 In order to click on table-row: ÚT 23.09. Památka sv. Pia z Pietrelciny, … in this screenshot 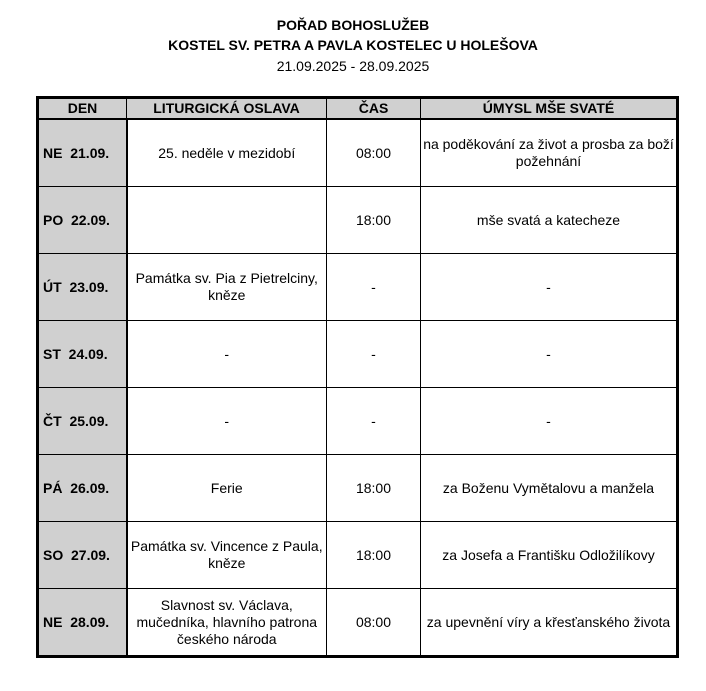, I will do `click(357, 287)`.